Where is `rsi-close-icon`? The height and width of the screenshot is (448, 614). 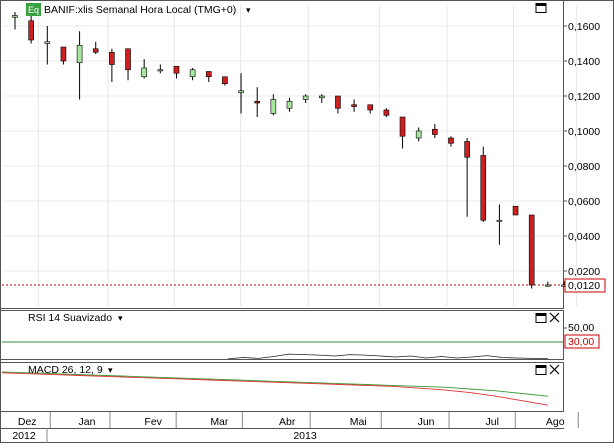
rsi-close-icon is located at coordinates (554, 317).